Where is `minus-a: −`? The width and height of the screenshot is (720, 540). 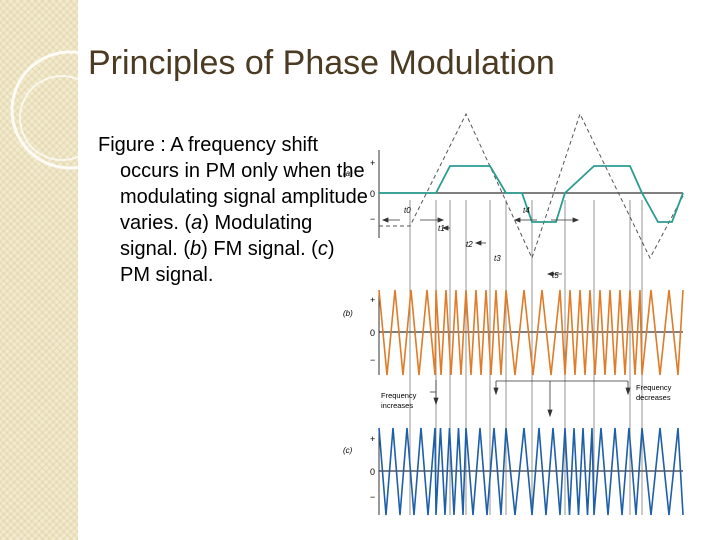
minus-a: − is located at coordinates (372, 219).